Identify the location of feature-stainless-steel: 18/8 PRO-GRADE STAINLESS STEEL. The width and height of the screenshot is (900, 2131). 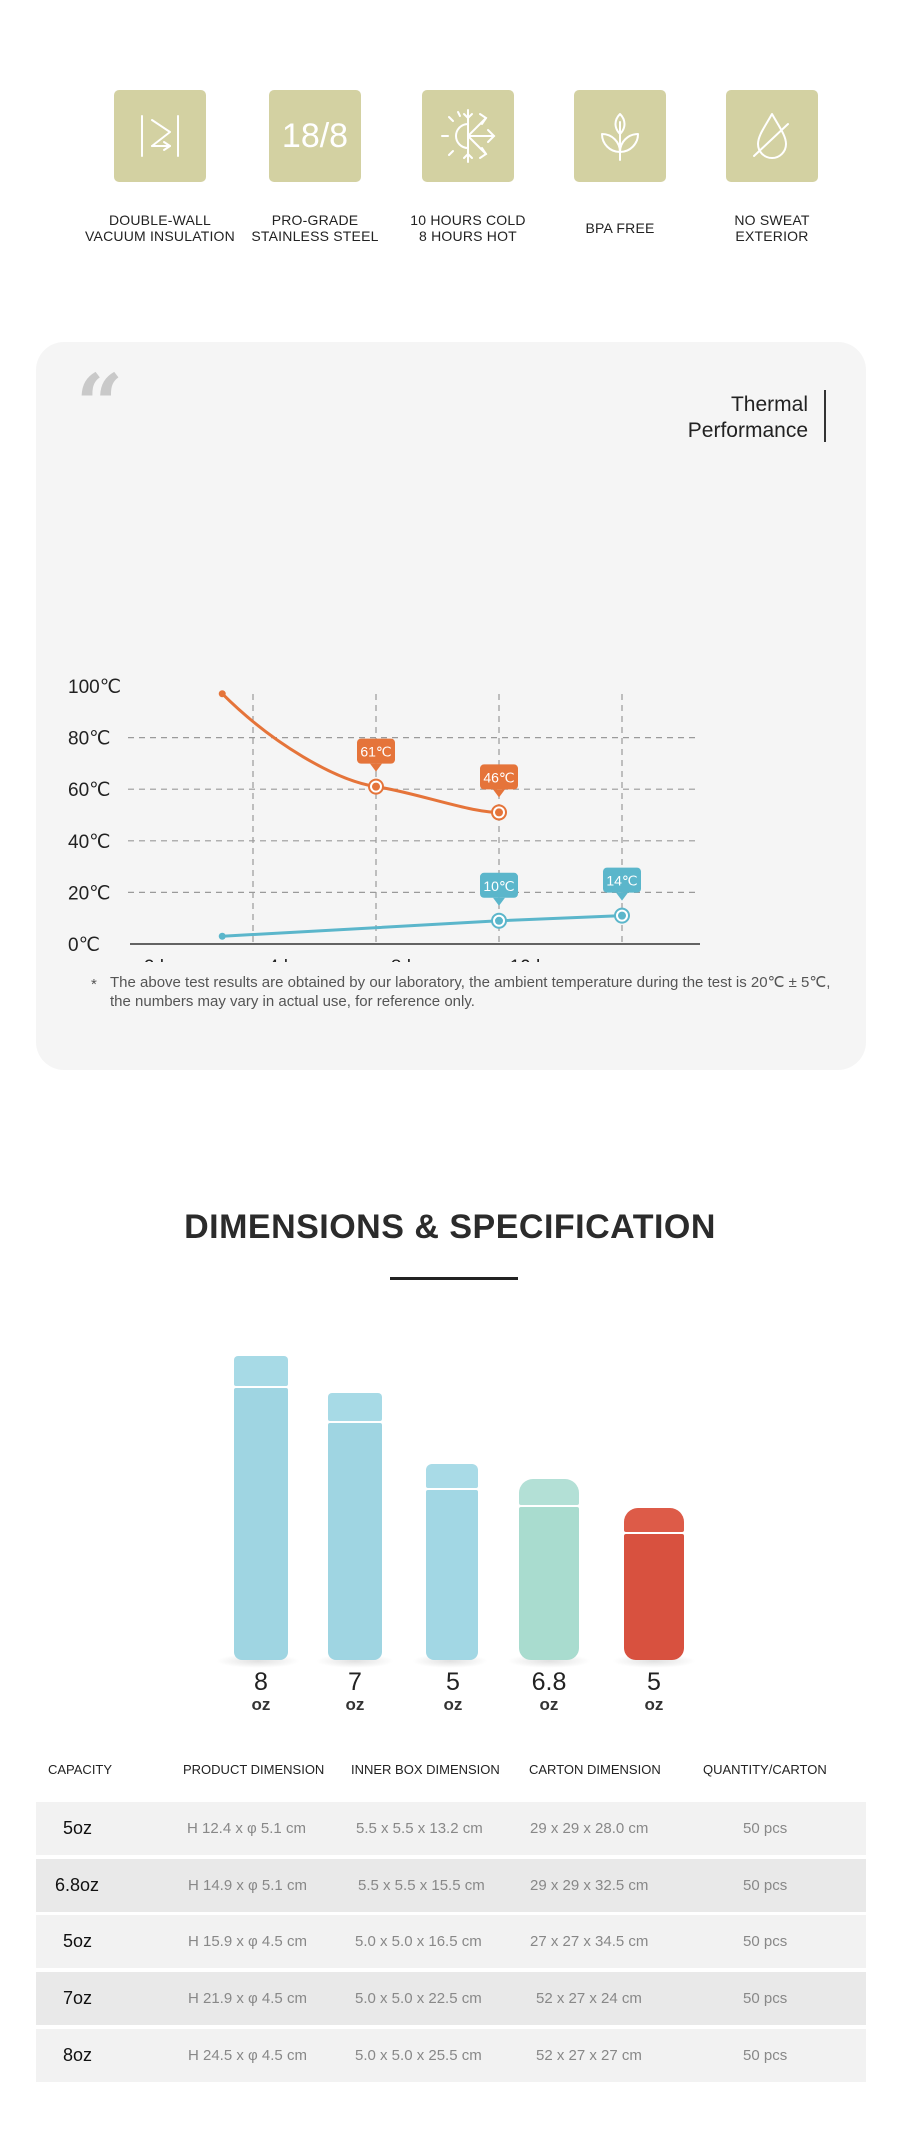
(315, 167).